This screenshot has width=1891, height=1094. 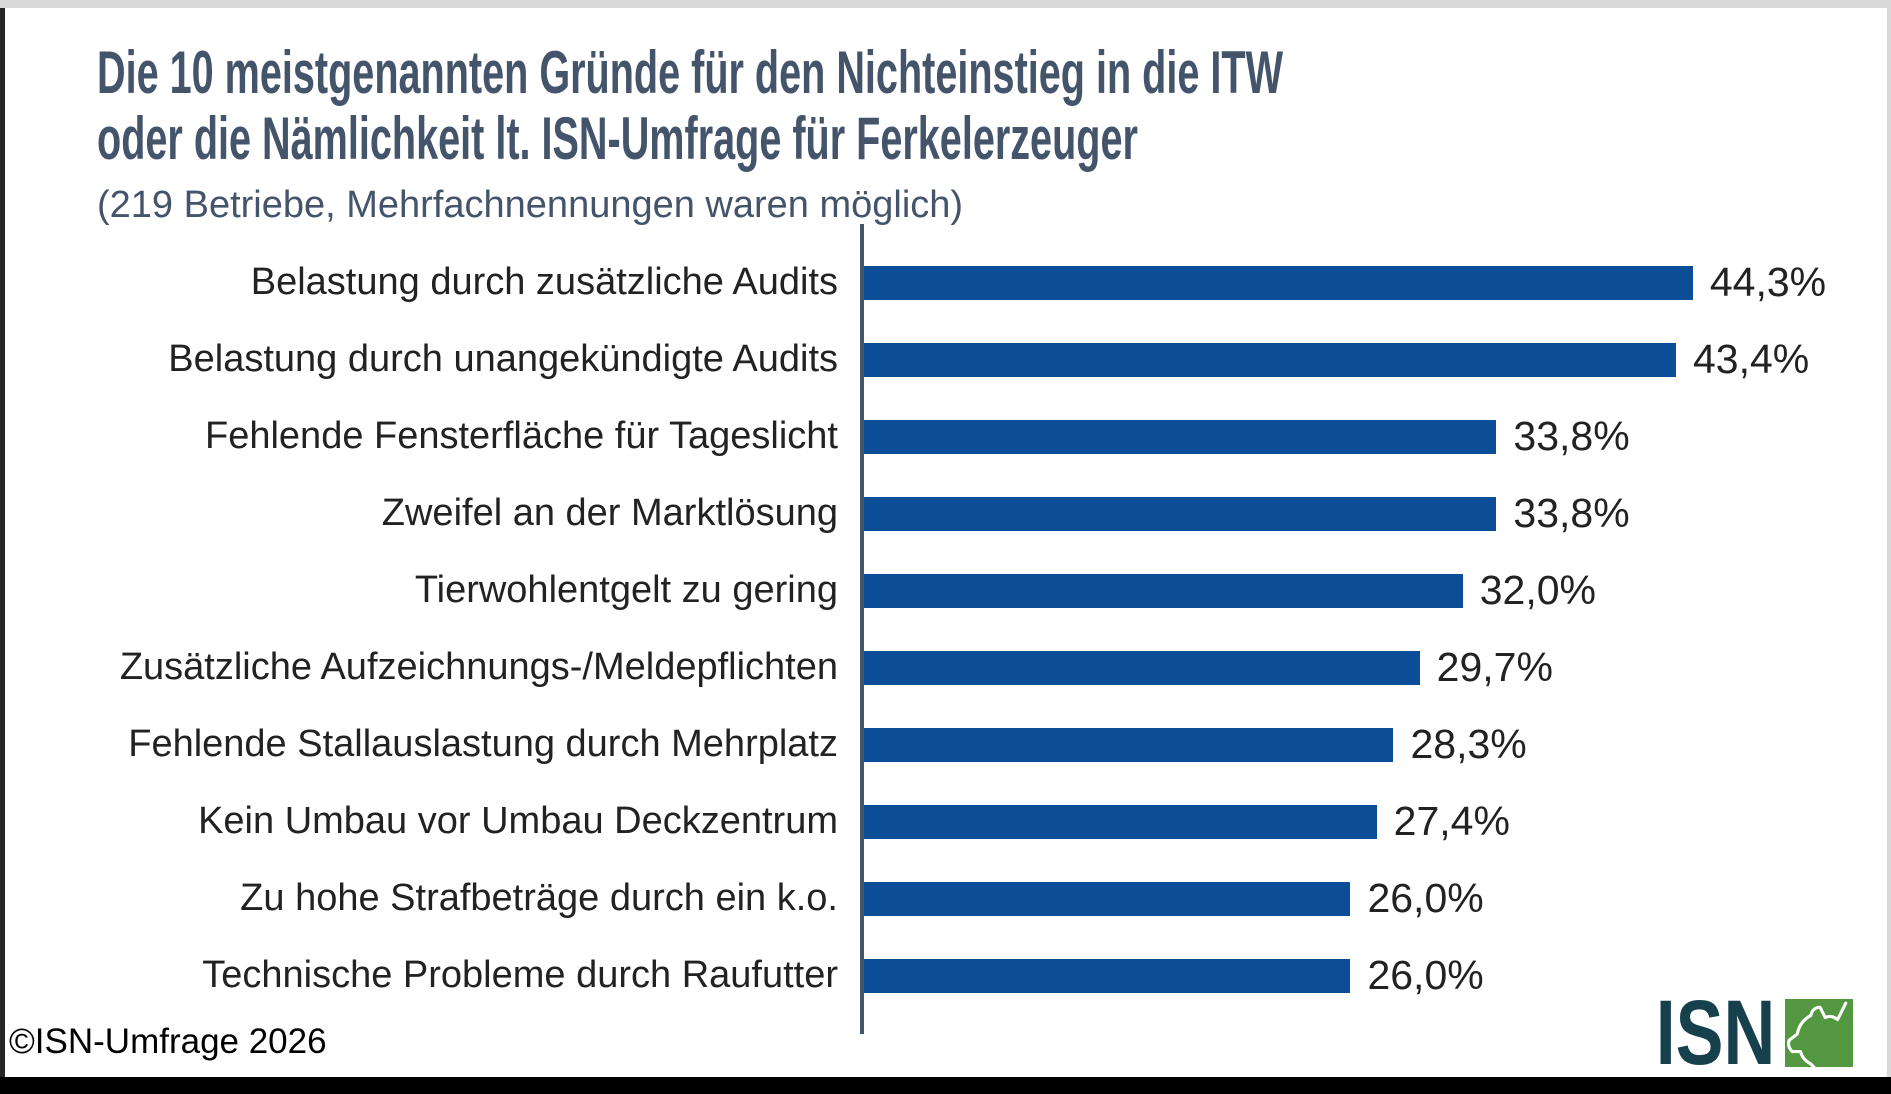 I want to click on category-label: Tierwohlentgelt zu gering, so click(x=626, y=590).